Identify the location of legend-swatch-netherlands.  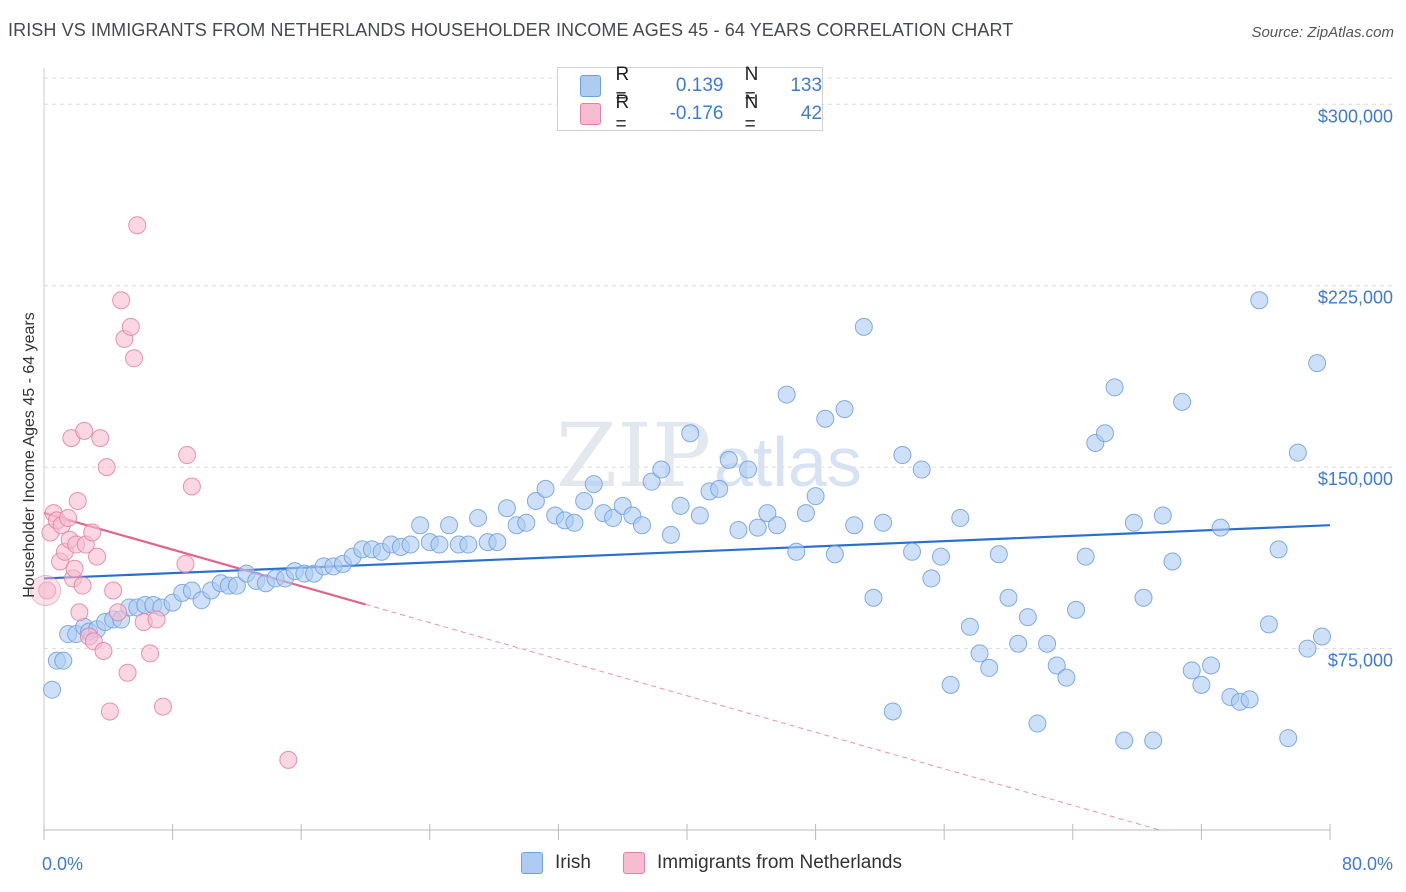
(591, 114).